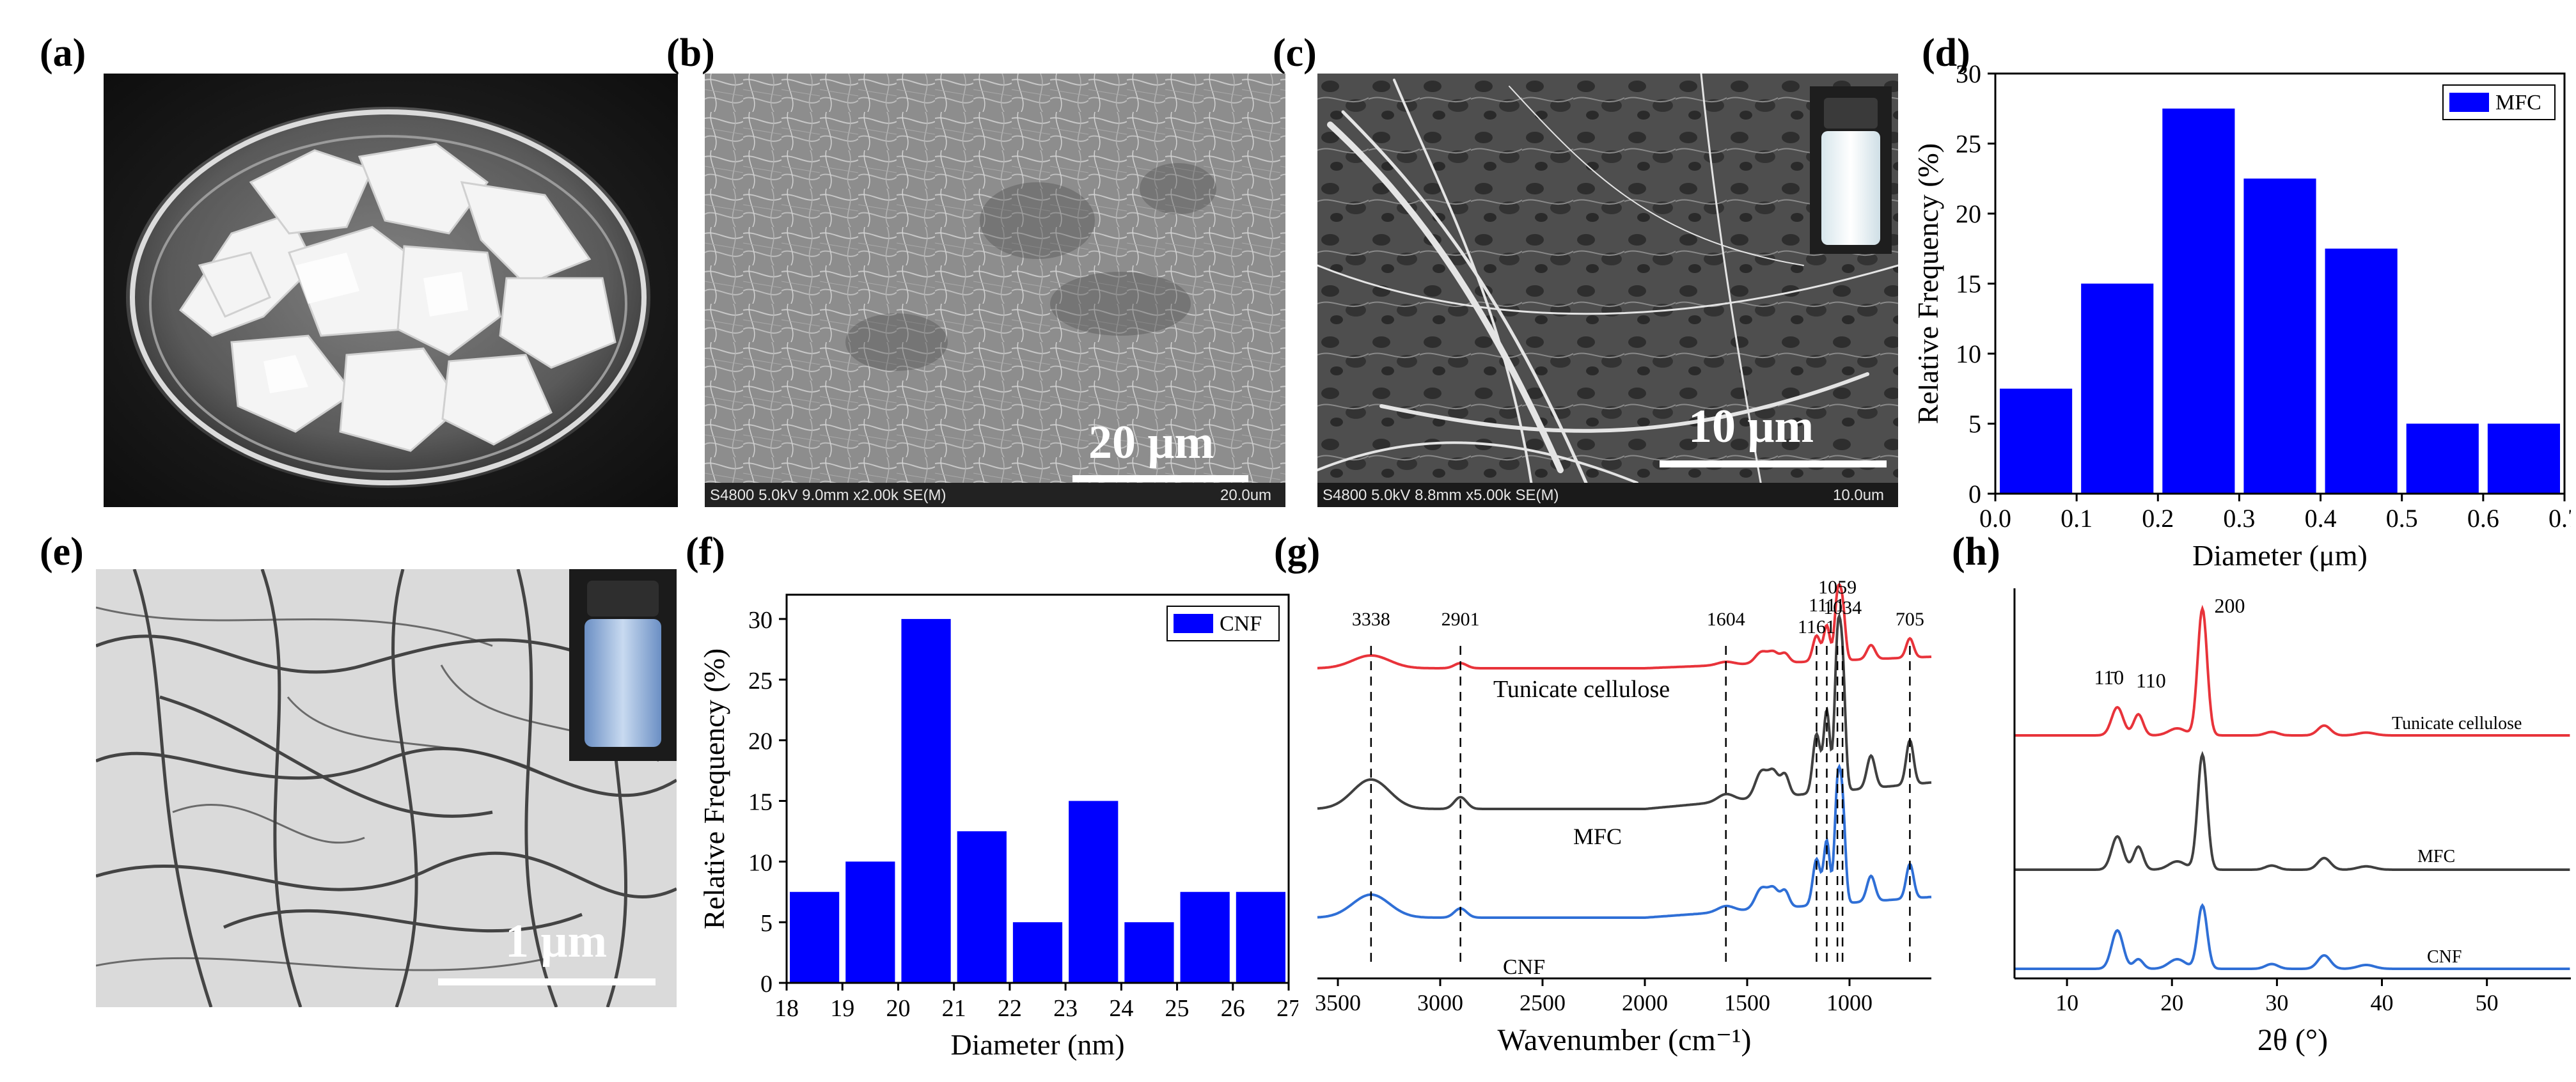  What do you see at coordinates (1624, 711) in the screenshot?
I see `spectrum-line` at bounding box center [1624, 711].